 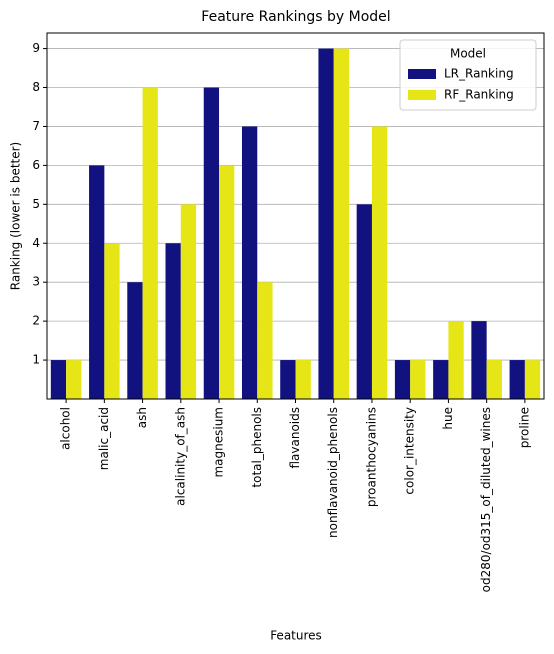 What do you see at coordinates (448, 418) in the screenshot?
I see `x-tick-label: hue` at bounding box center [448, 418].